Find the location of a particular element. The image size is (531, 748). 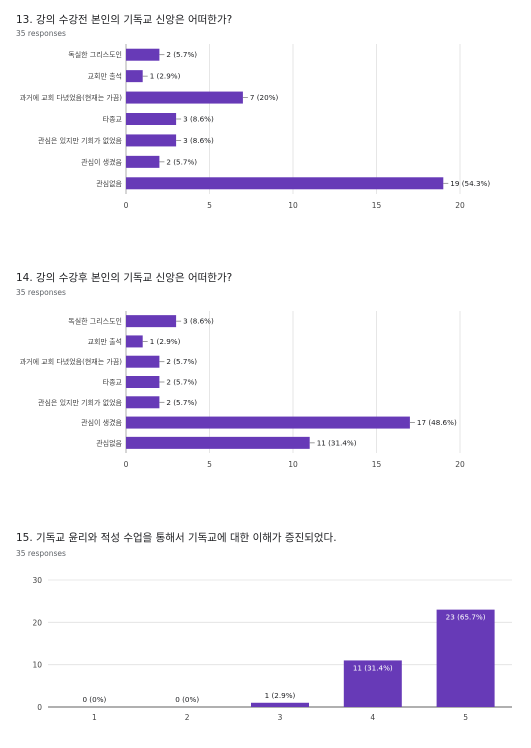

x-tick-label: 4 is located at coordinates (372, 717).